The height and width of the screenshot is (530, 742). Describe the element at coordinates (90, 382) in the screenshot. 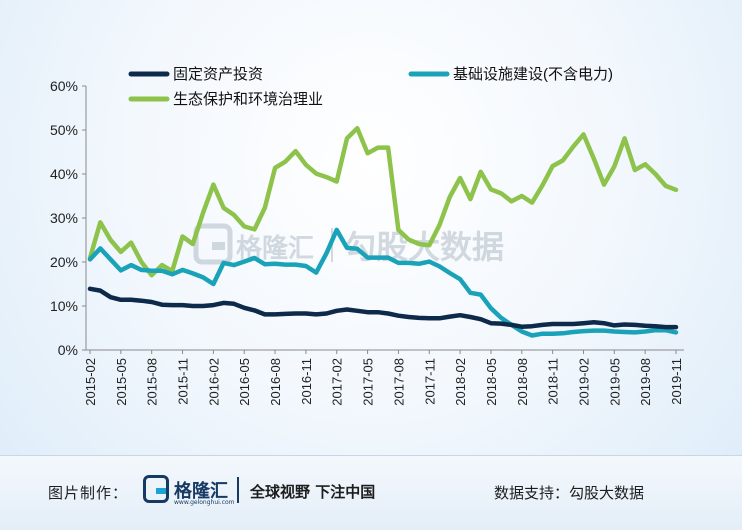

I see `x-tick-label: 2015-02` at that location.